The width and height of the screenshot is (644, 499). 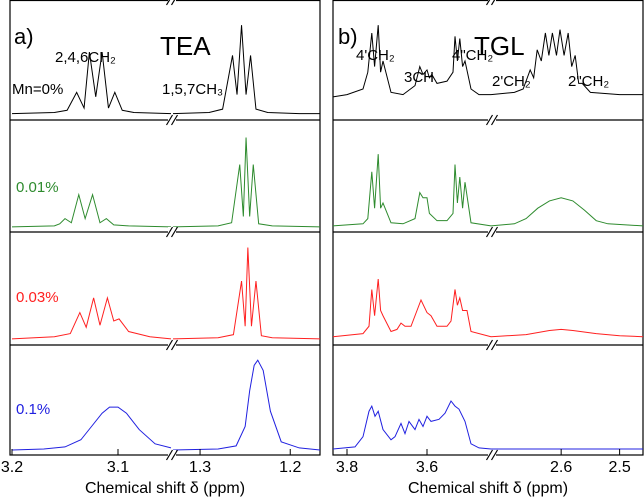 I want to click on peak-annotation: 2,4,6CH₂, so click(x=85, y=57).